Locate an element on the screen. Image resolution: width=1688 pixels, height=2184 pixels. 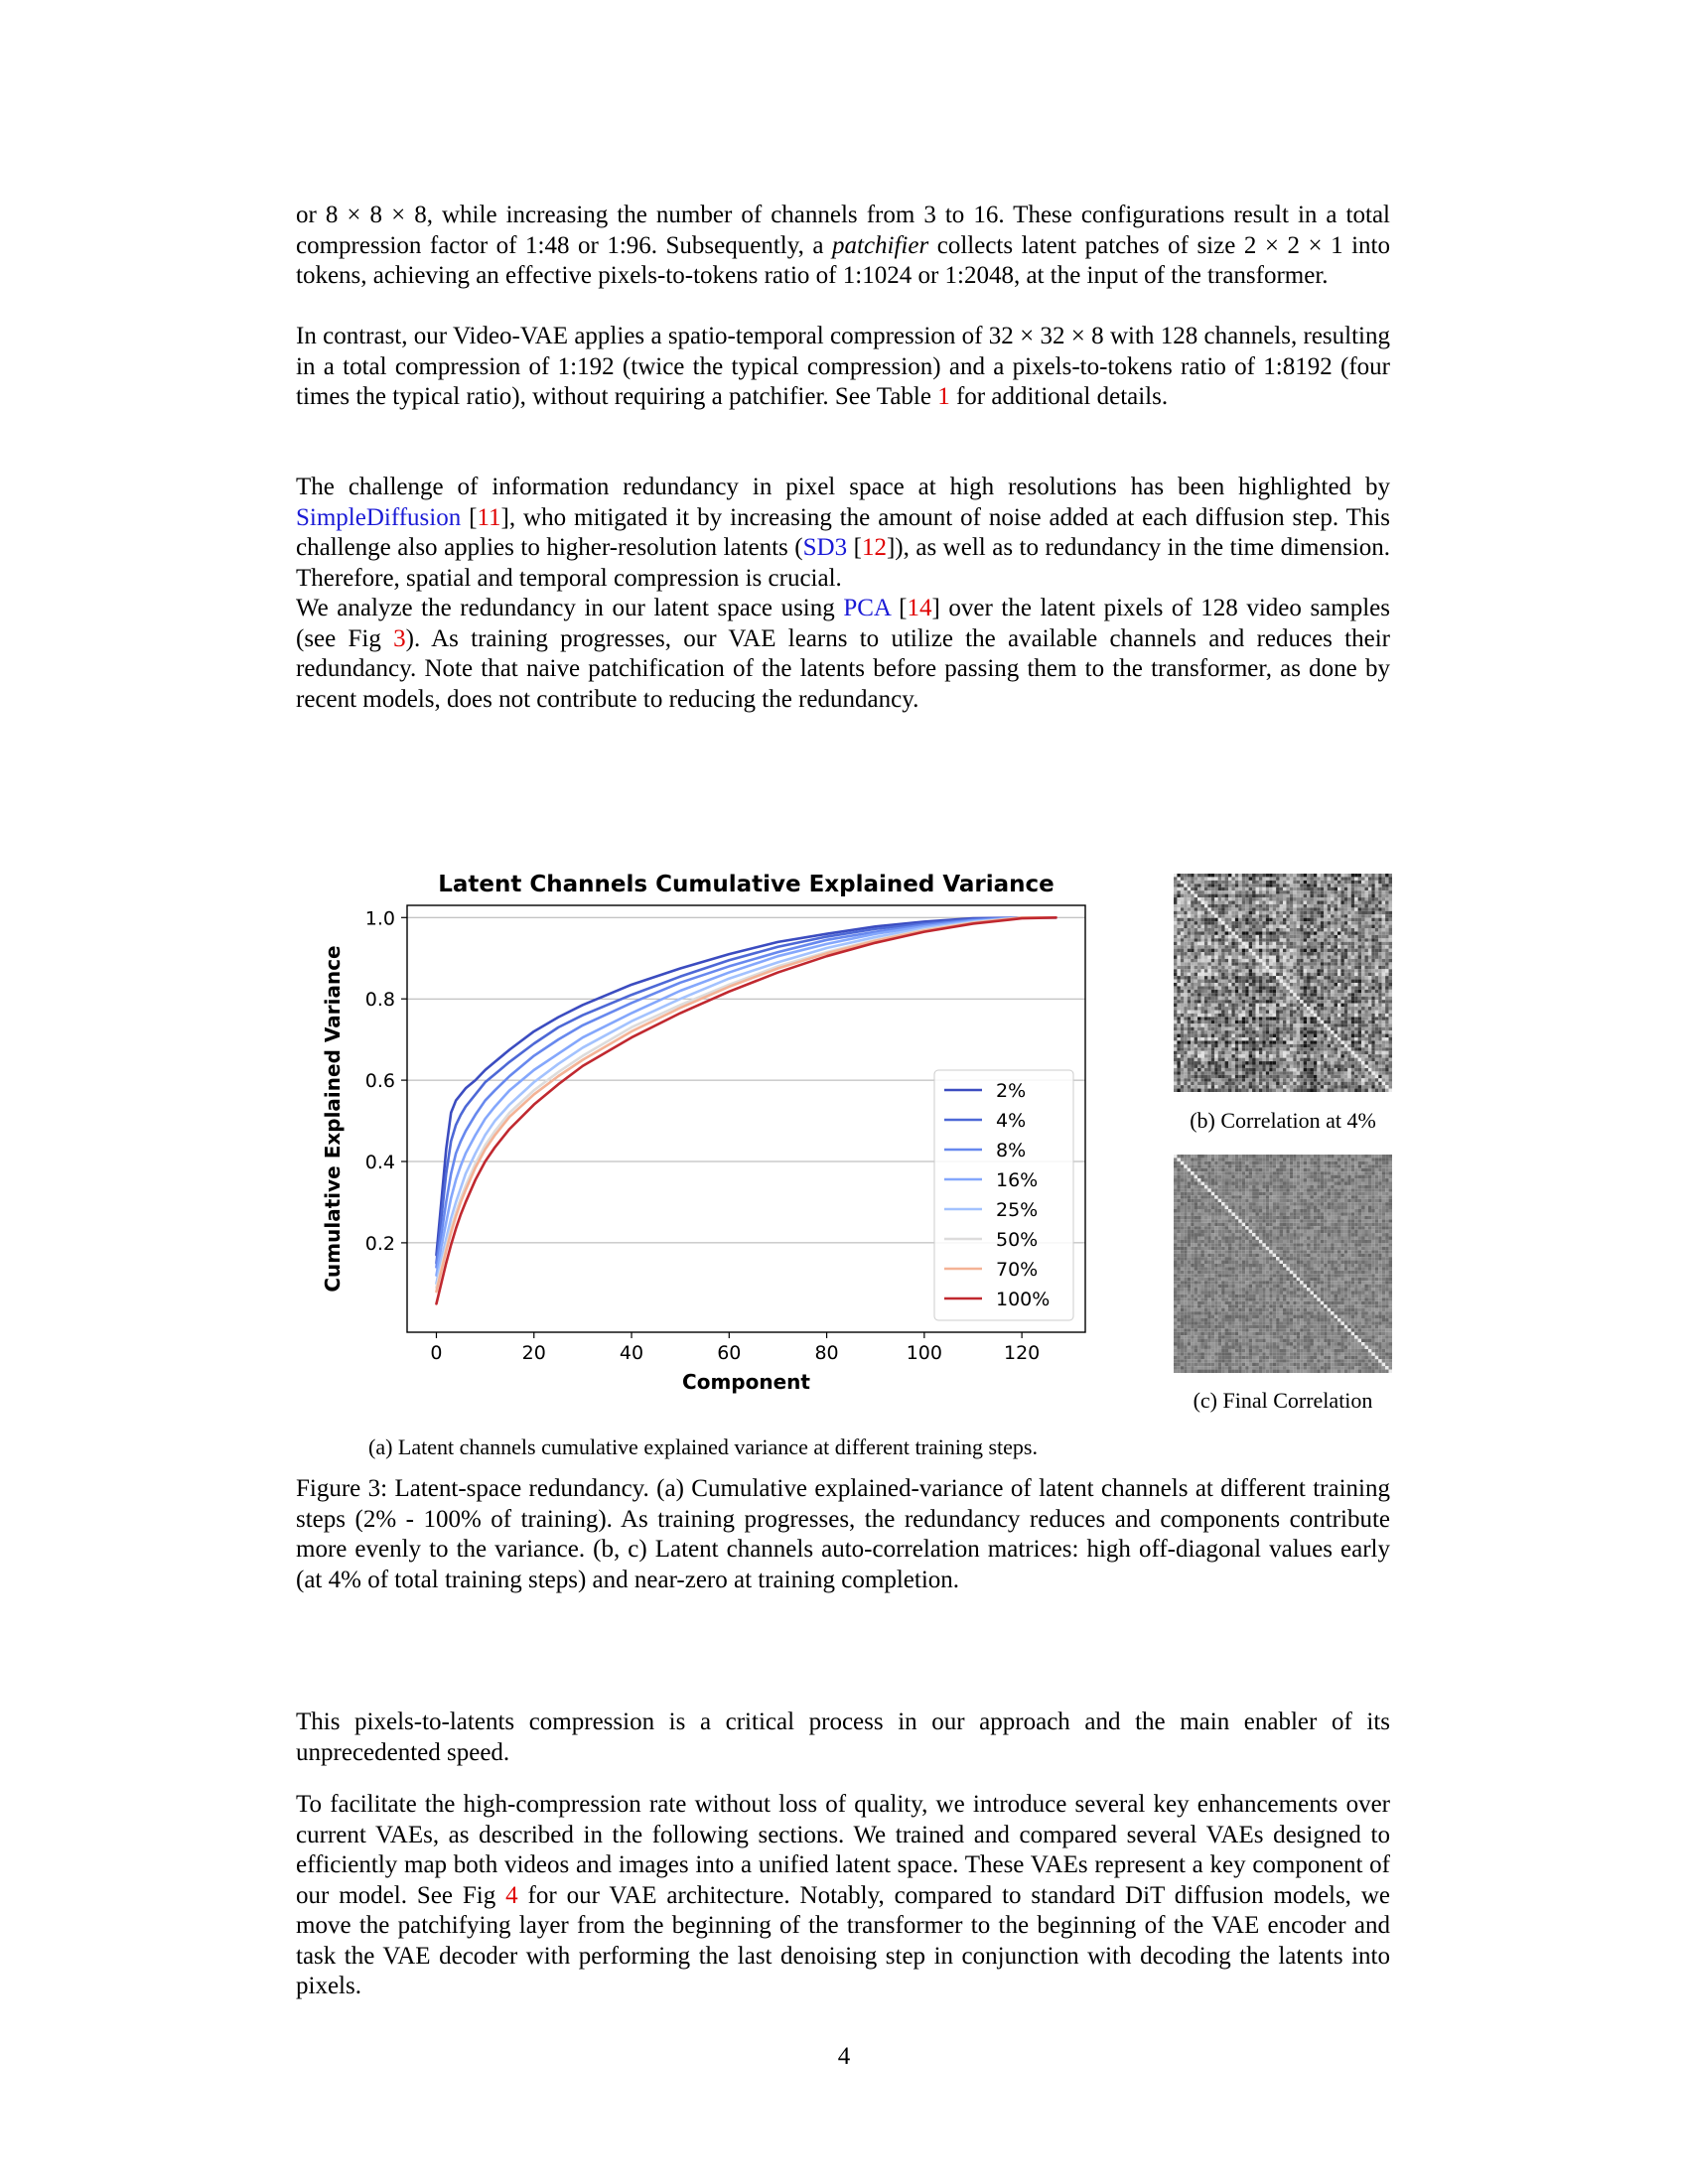
simplediffusion-link: SimpleDiffusion is located at coordinates (379, 517).